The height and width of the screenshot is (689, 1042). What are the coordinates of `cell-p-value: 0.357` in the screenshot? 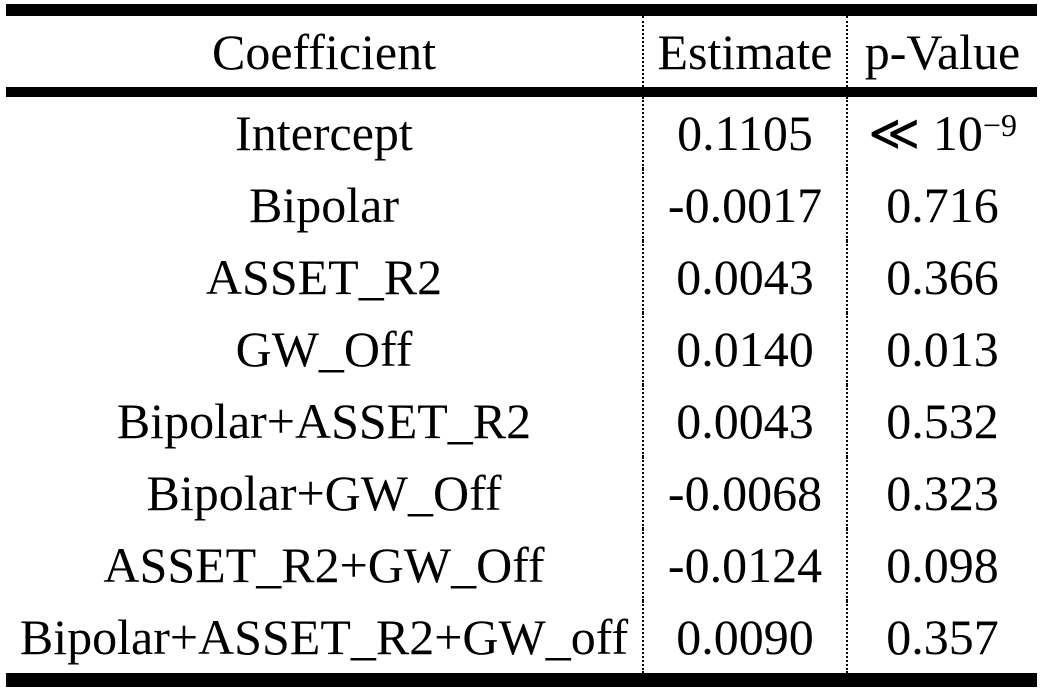 It's located at (941, 640).